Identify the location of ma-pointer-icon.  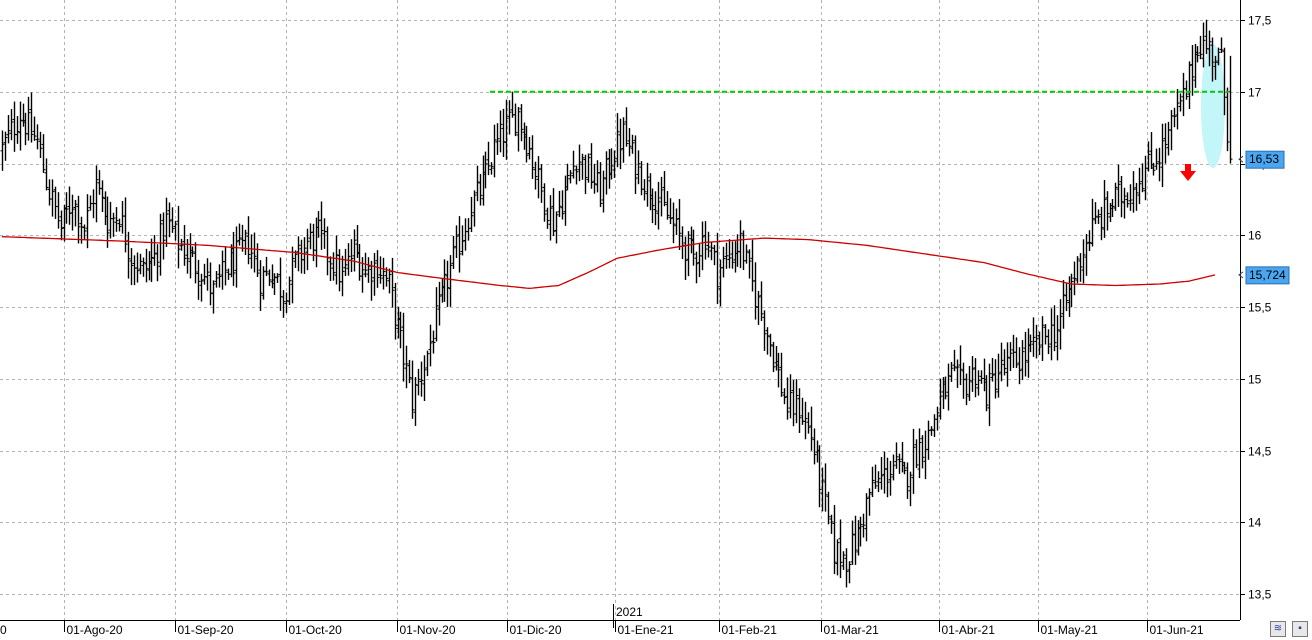
(1241, 275).